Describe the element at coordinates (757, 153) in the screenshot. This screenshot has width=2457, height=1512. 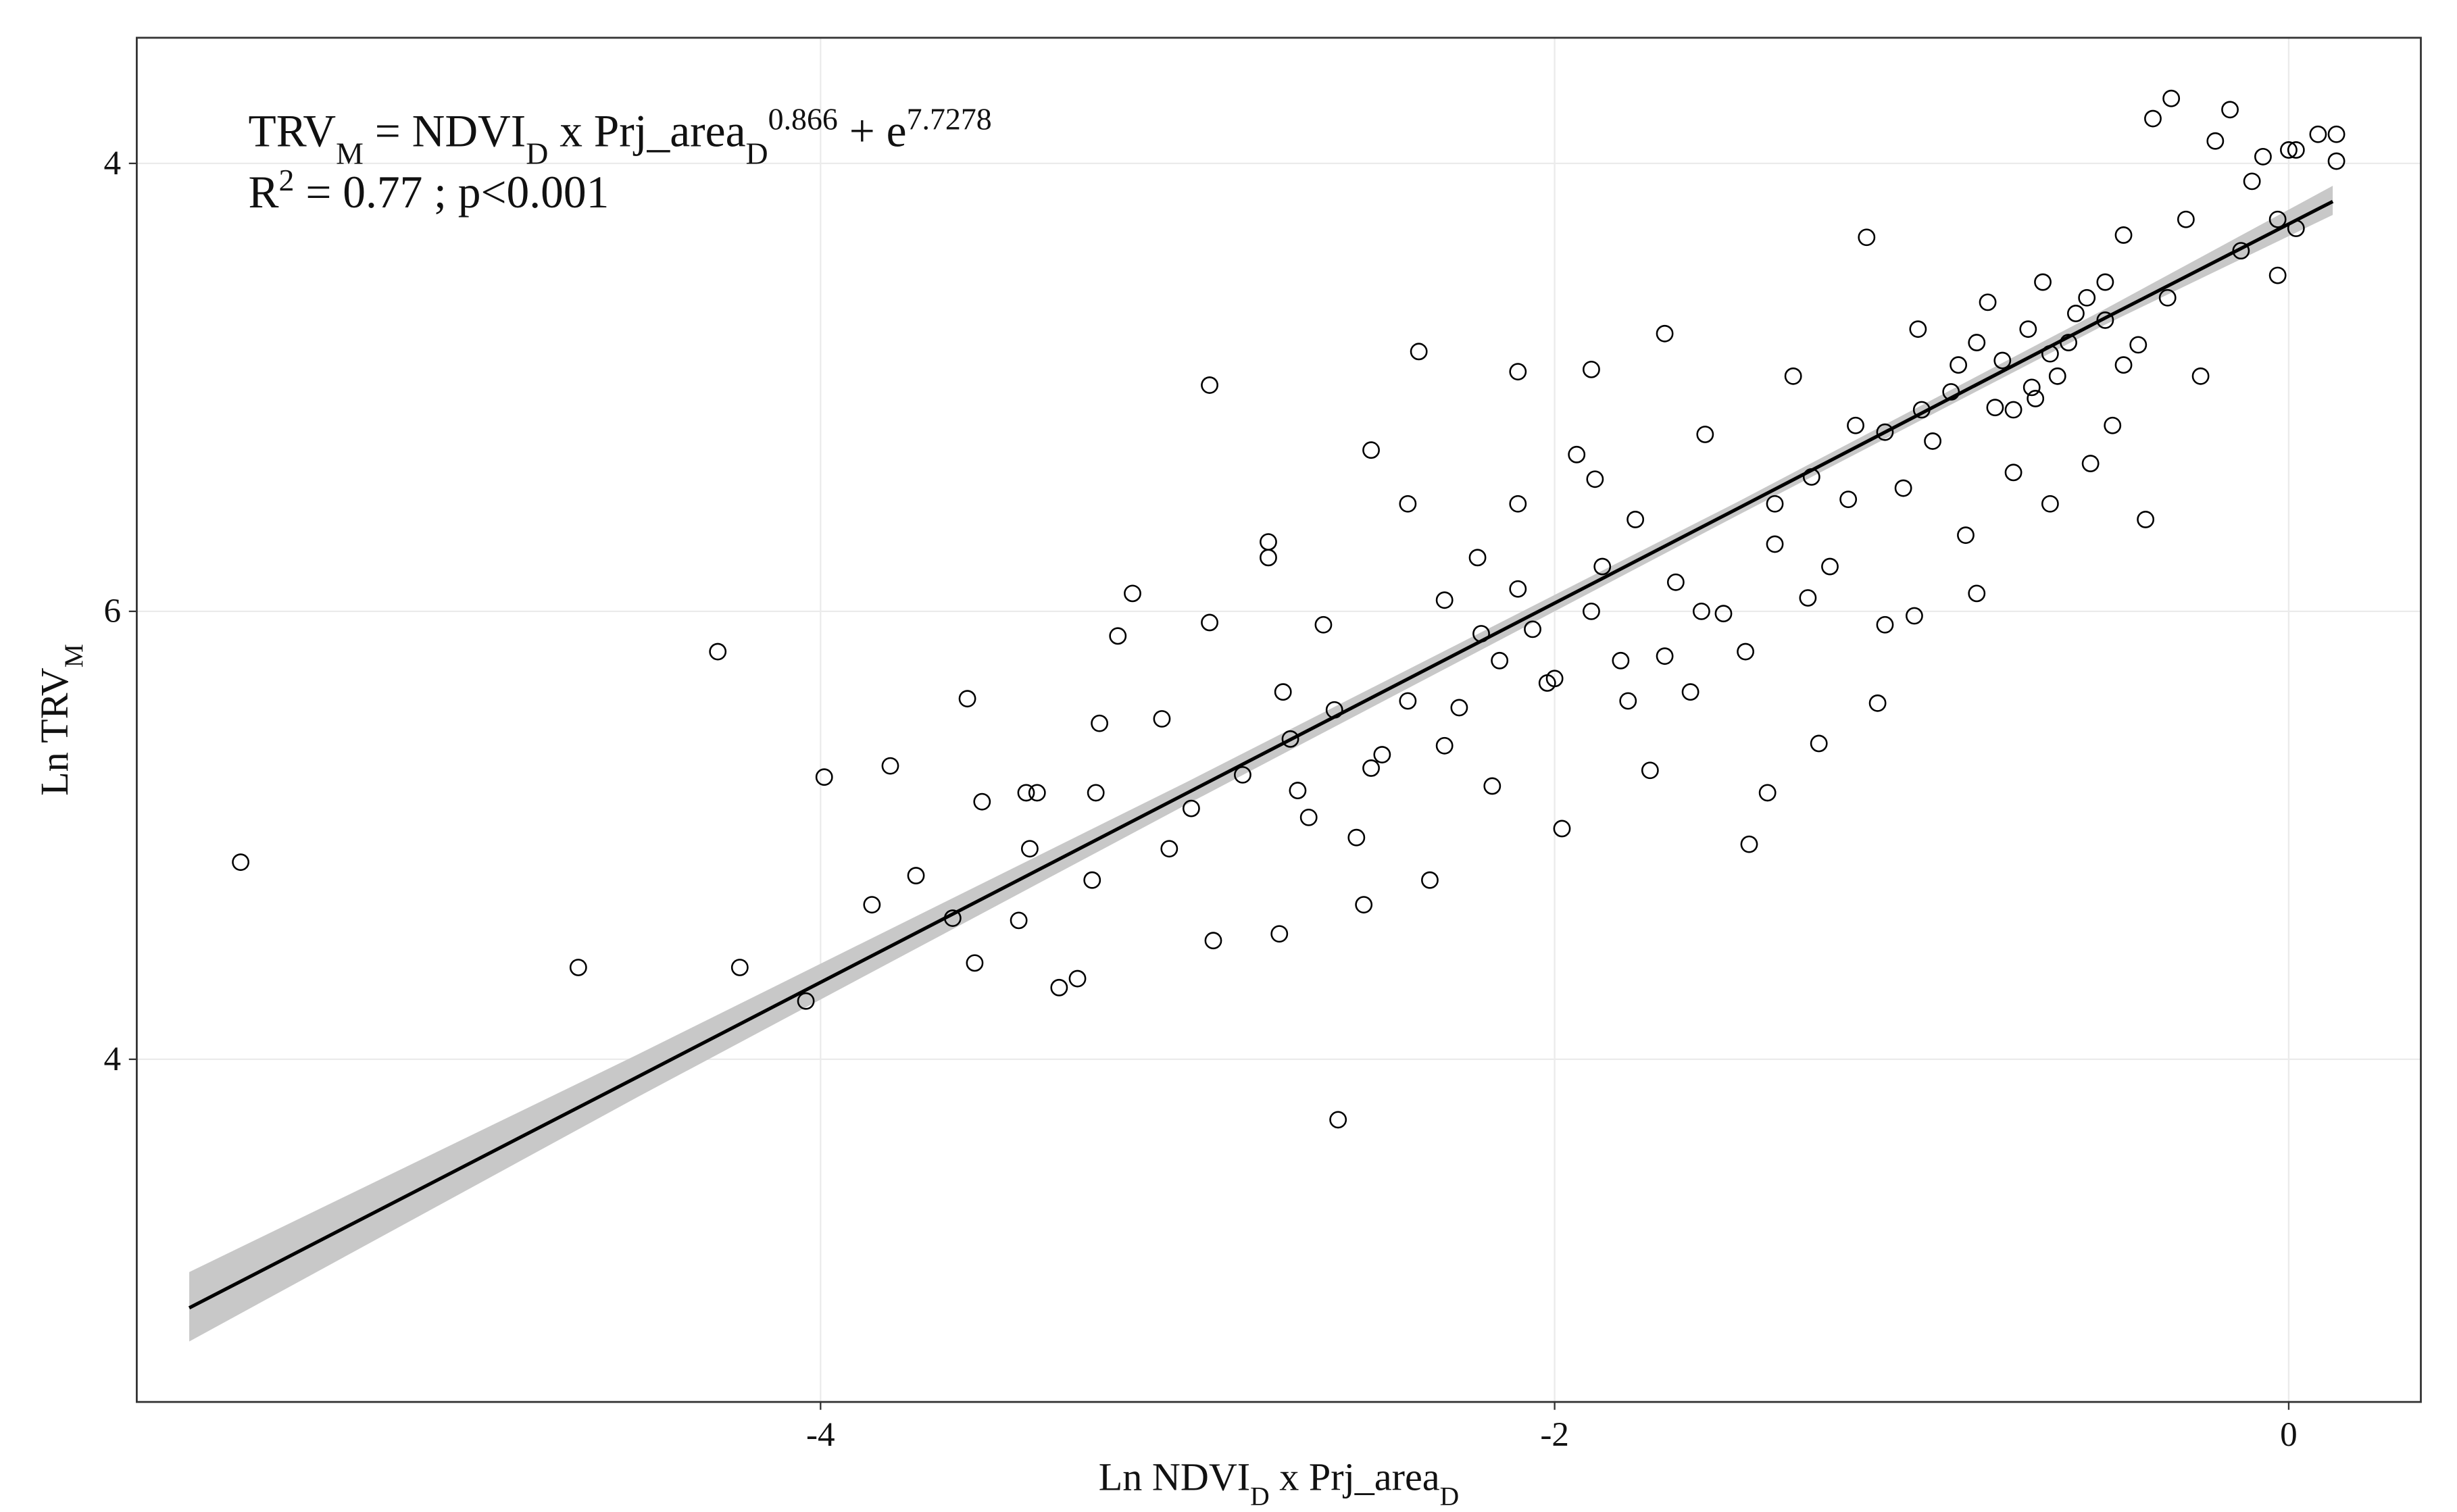
I see `equation-part: D` at that location.